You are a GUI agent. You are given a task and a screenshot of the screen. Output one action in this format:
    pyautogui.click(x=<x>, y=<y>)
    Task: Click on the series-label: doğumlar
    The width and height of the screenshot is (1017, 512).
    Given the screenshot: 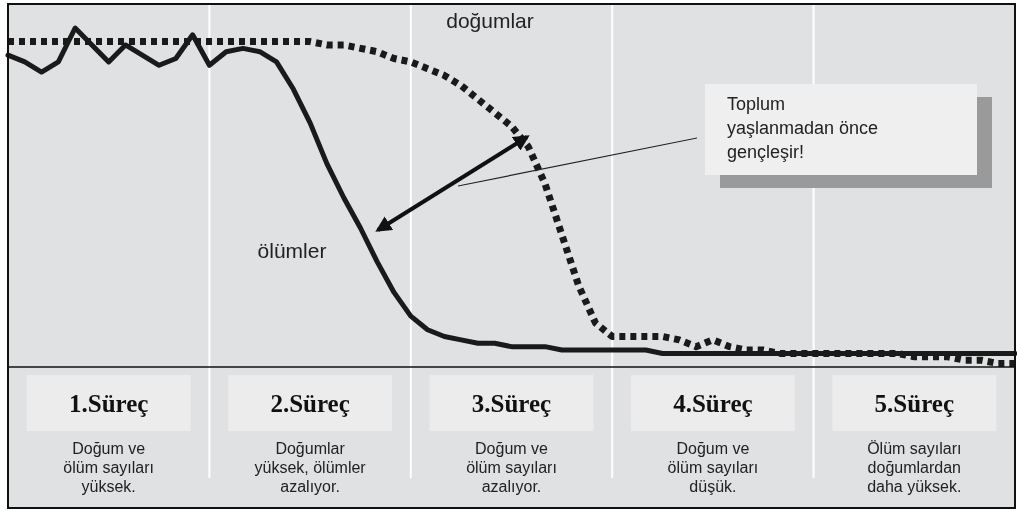 What is the action you would take?
    pyautogui.click(x=490, y=20)
    